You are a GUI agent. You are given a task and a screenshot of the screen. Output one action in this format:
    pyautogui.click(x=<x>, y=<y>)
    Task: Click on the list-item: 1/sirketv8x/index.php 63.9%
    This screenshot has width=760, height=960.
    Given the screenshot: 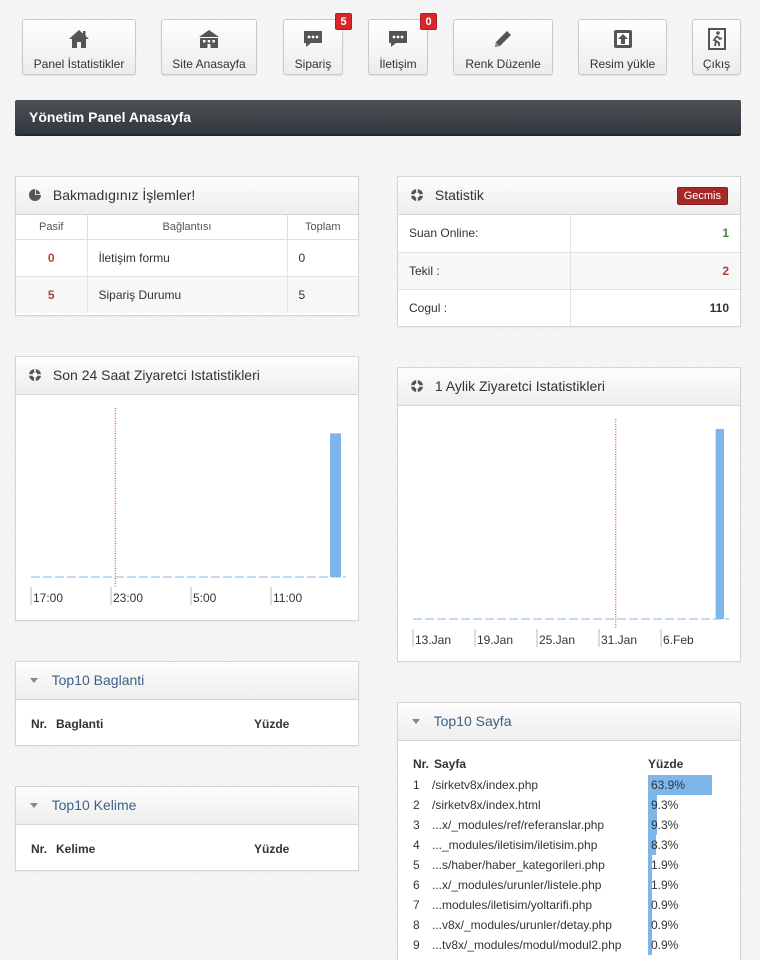 What is the action you would take?
    pyautogui.click(x=568, y=785)
    